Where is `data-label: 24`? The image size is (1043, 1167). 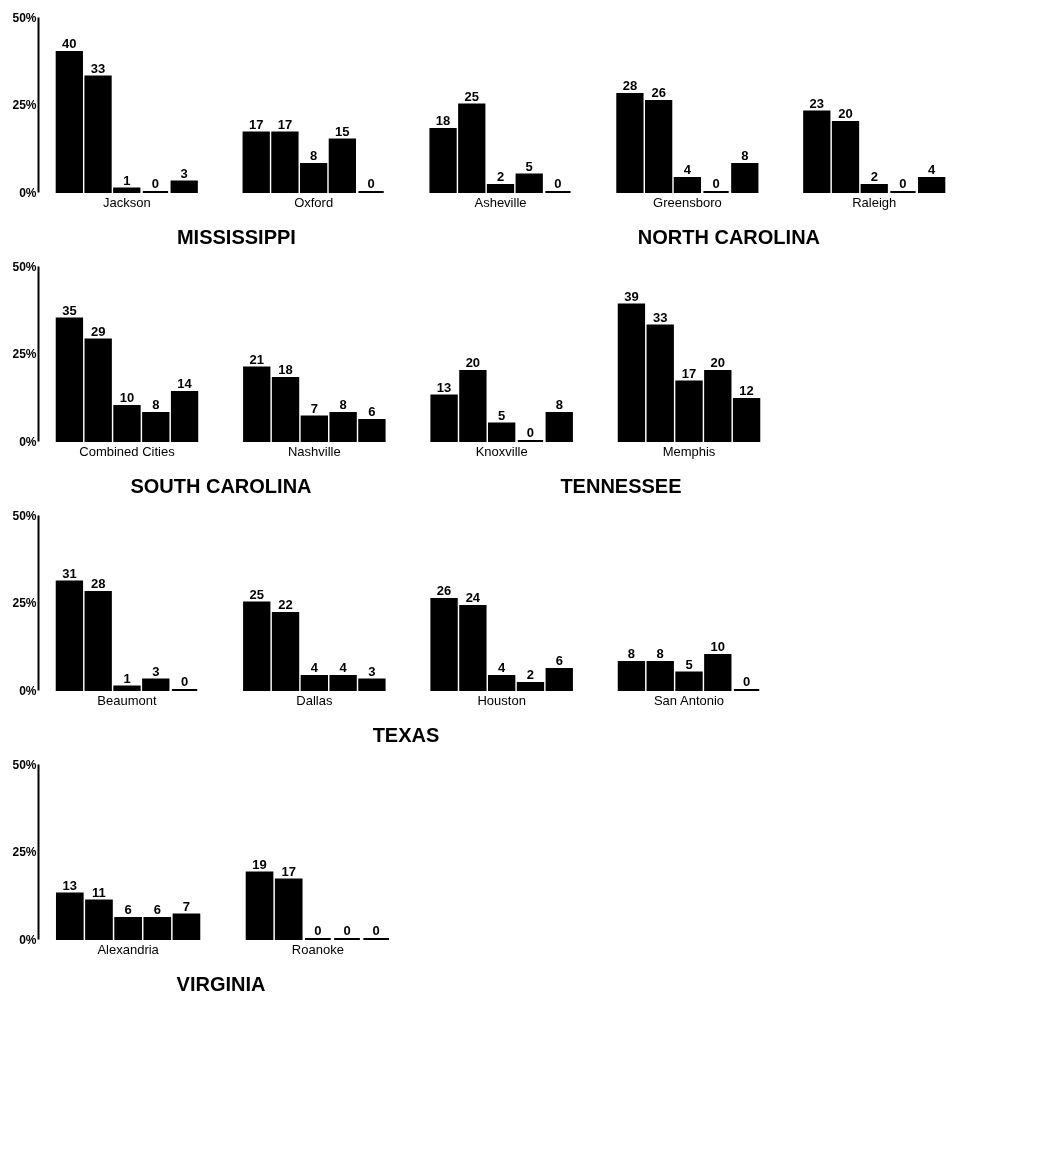
data-label: 24 is located at coordinates (473, 597).